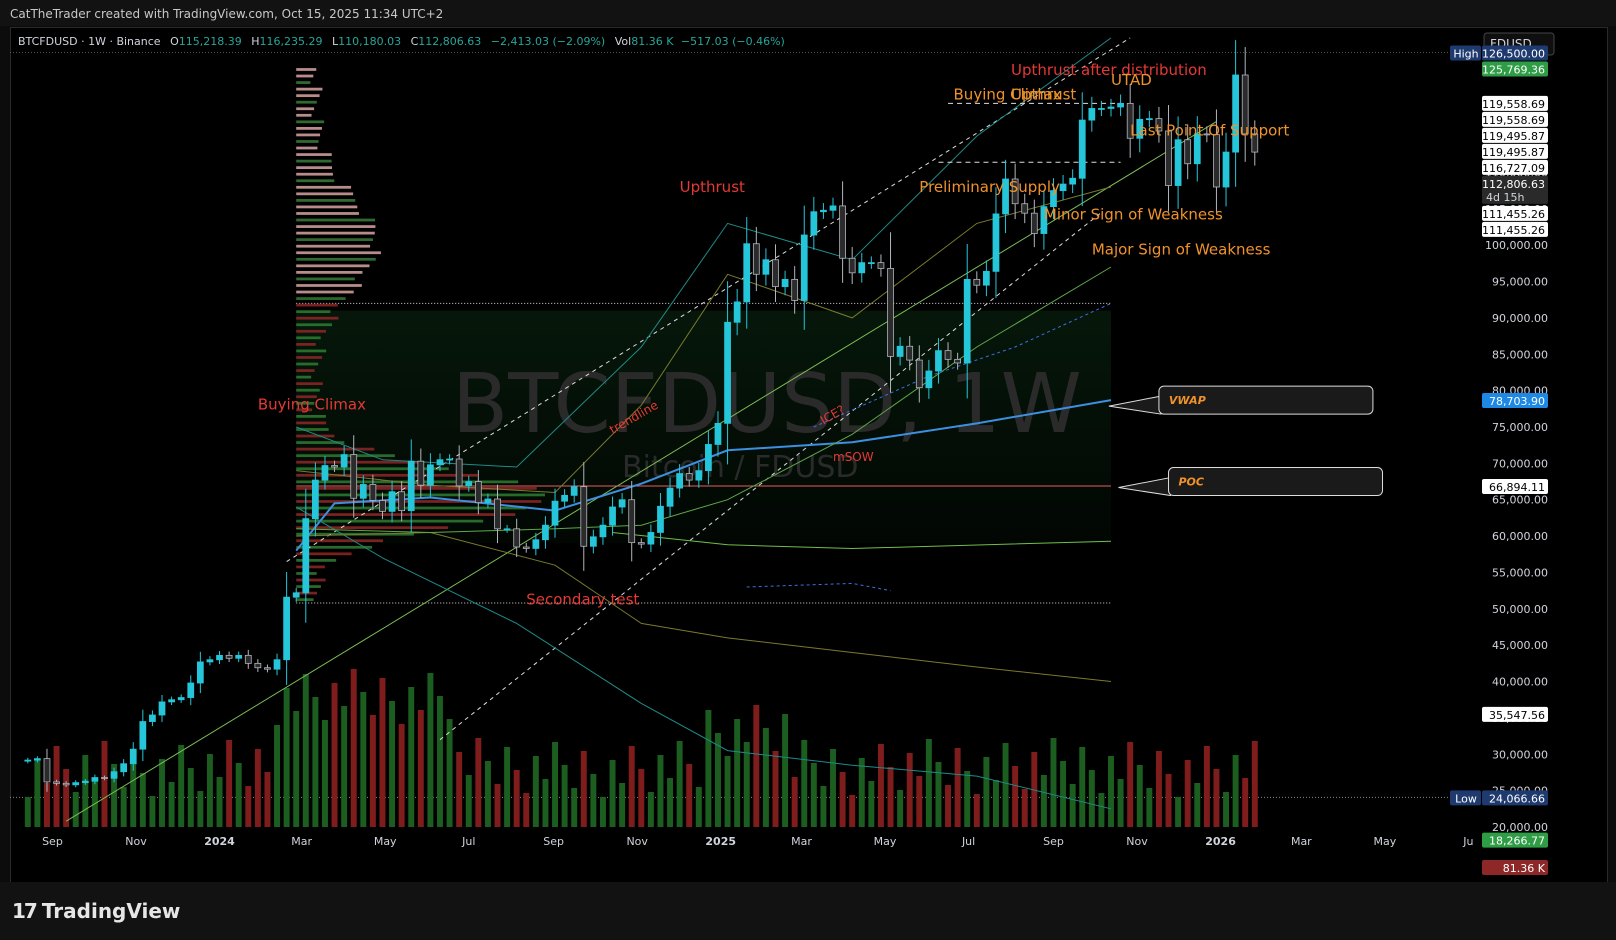  What do you see at coordinates (582, 599) in the screenshot?
I see `annotation-label: Secondary test` at bounding box center [582, 599].